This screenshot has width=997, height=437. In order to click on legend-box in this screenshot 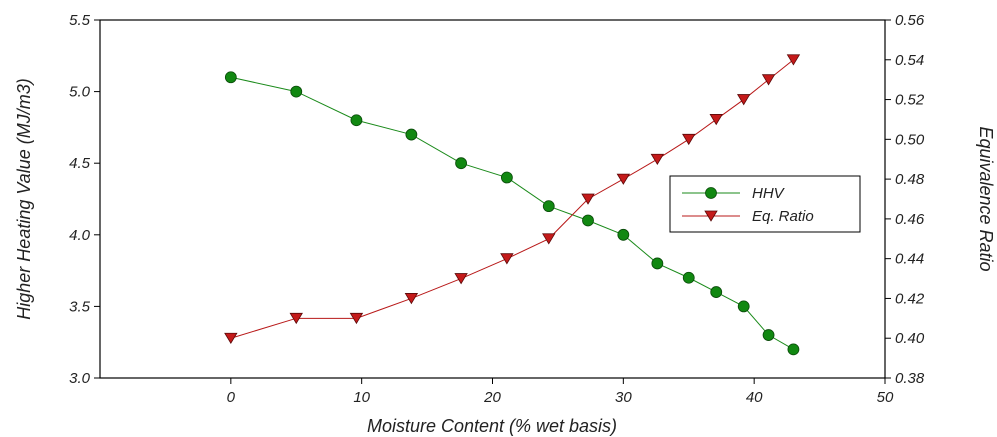, I will do `click(765, 204)`.